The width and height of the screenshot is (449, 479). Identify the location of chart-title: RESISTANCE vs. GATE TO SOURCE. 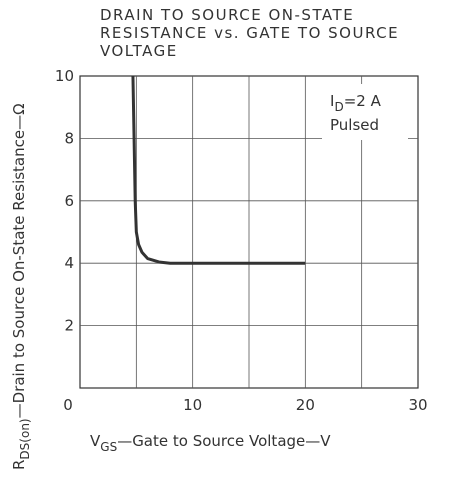
(249, 33).